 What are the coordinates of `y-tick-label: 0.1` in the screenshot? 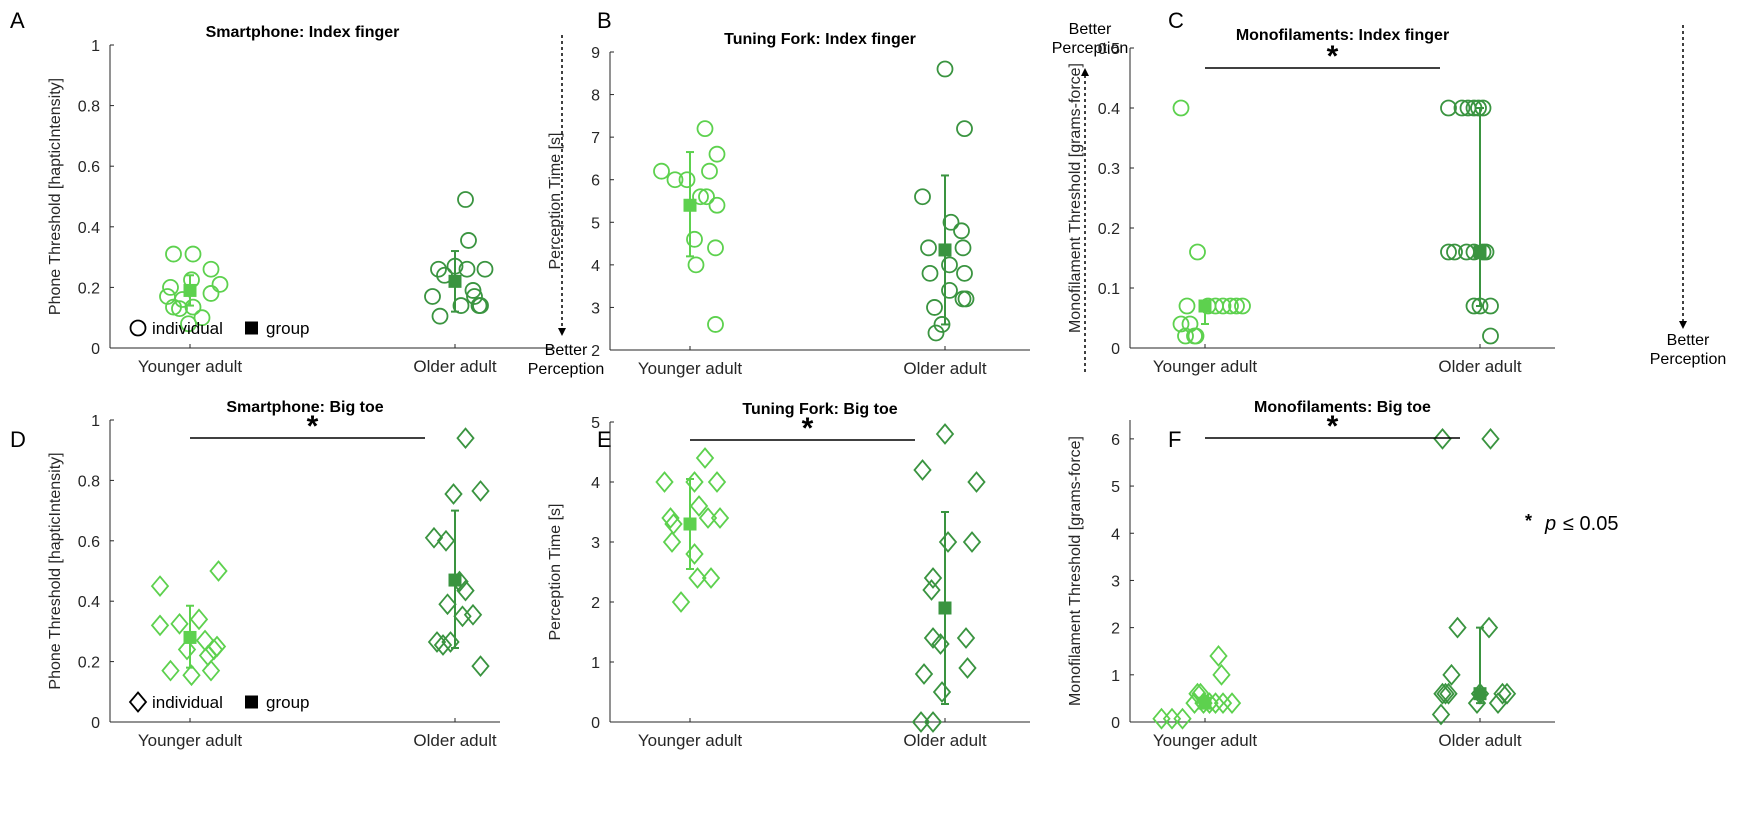 It's located at (1109, 289).